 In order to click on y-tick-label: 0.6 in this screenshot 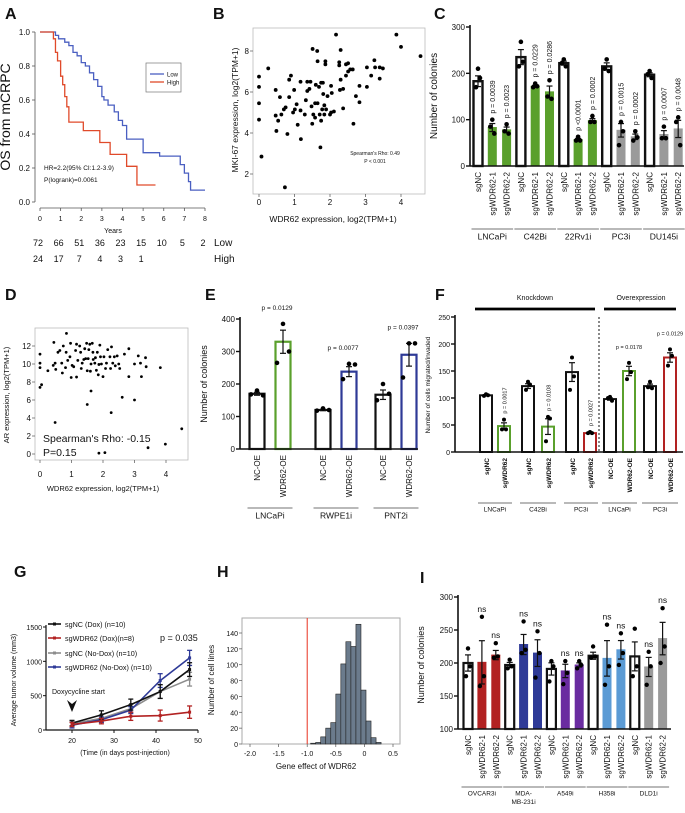, I will do `click(25, 100)`.